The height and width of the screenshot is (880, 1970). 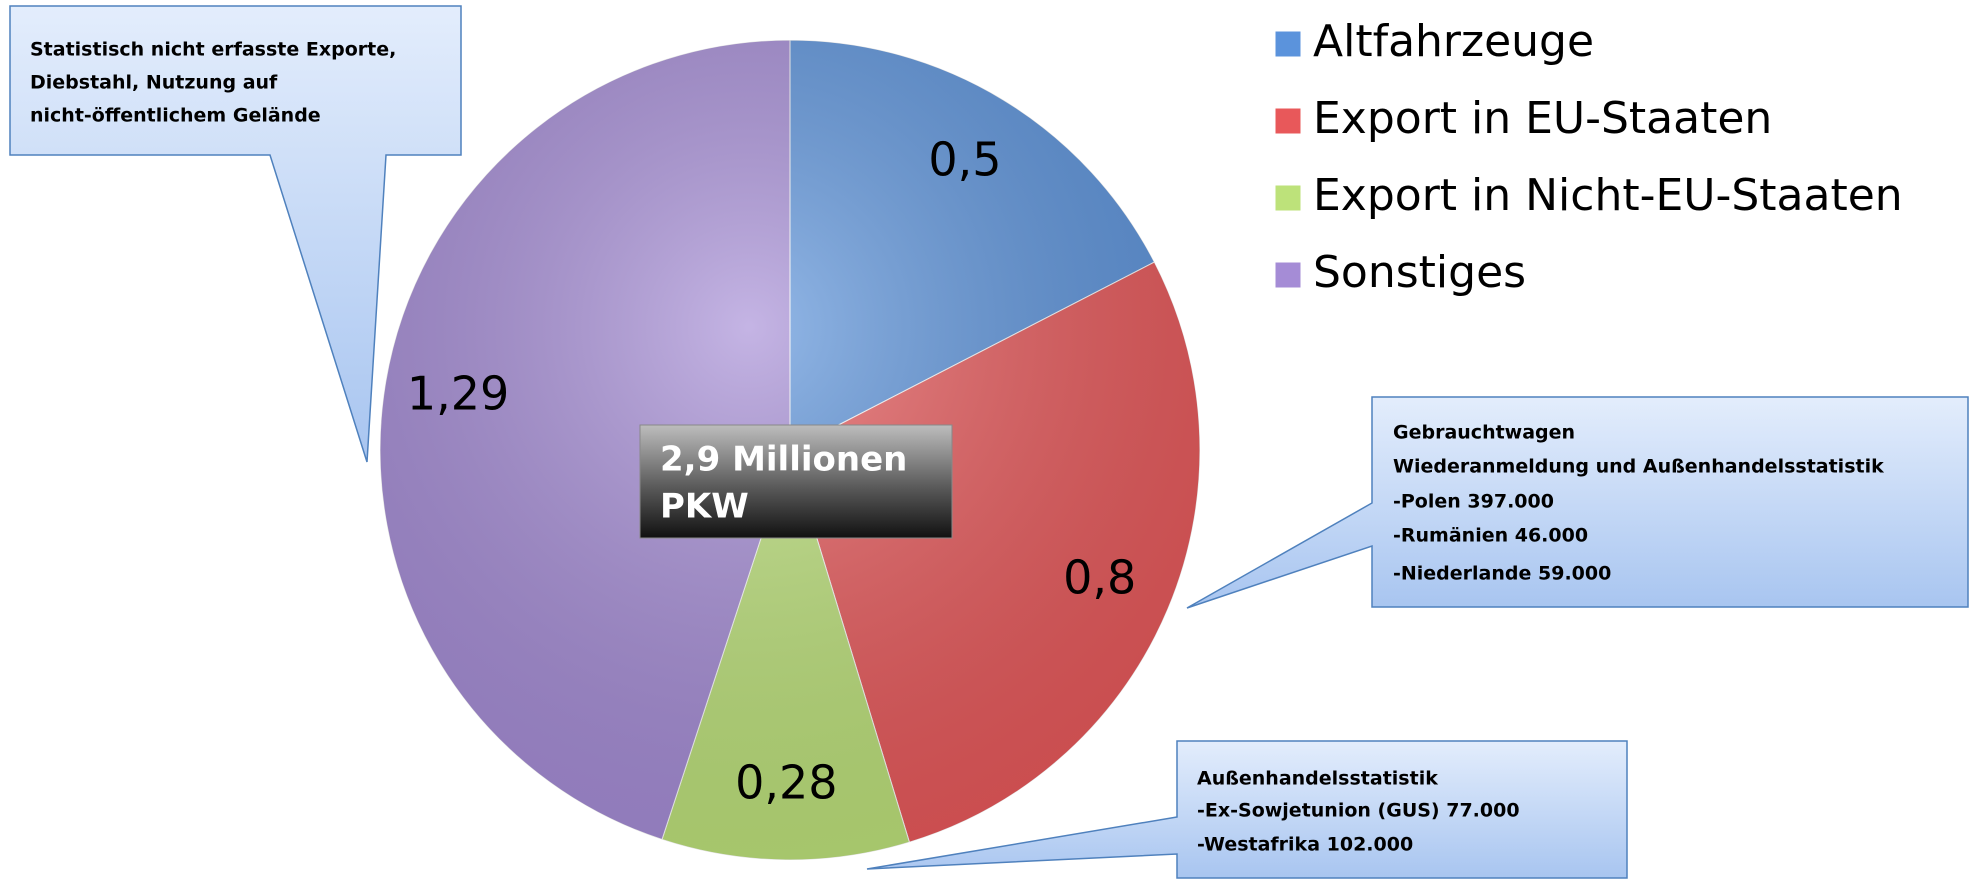 What do you see at coordinates (786, 783) in the screenshot?
I see `value-label: 0,28` at bounding box center [786, 783].